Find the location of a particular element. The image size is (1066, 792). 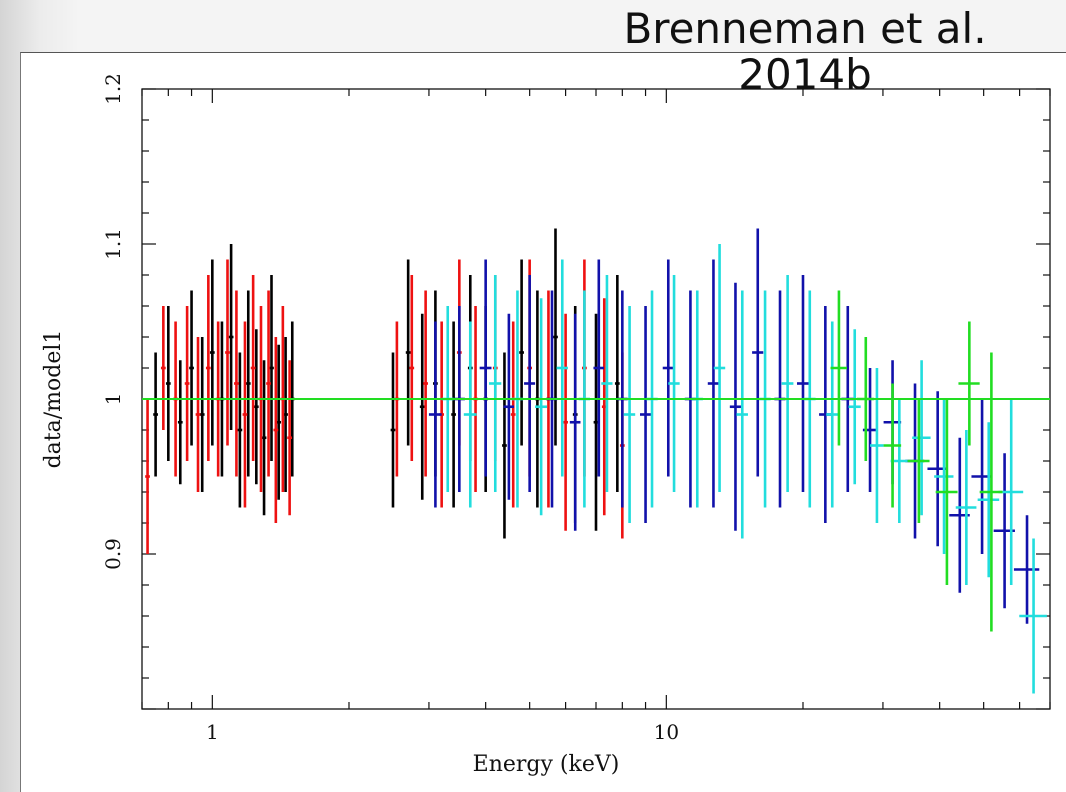

x-tick-label: 10 is located at coordinates (666, 732).